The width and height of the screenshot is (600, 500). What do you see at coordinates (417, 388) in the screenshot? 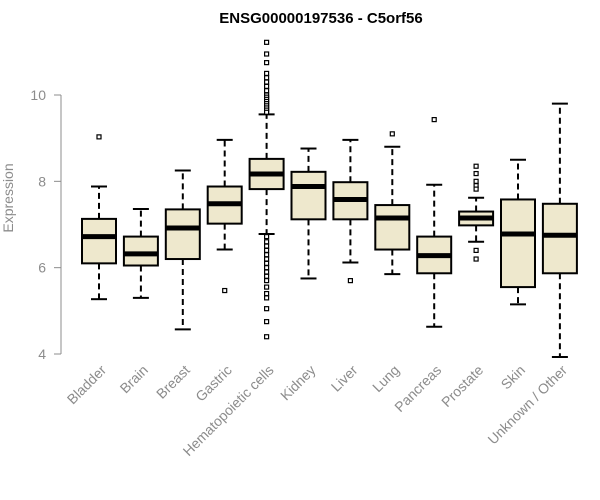
I see `x-tick-label: Pancreas` at bounding box center [417, 388].